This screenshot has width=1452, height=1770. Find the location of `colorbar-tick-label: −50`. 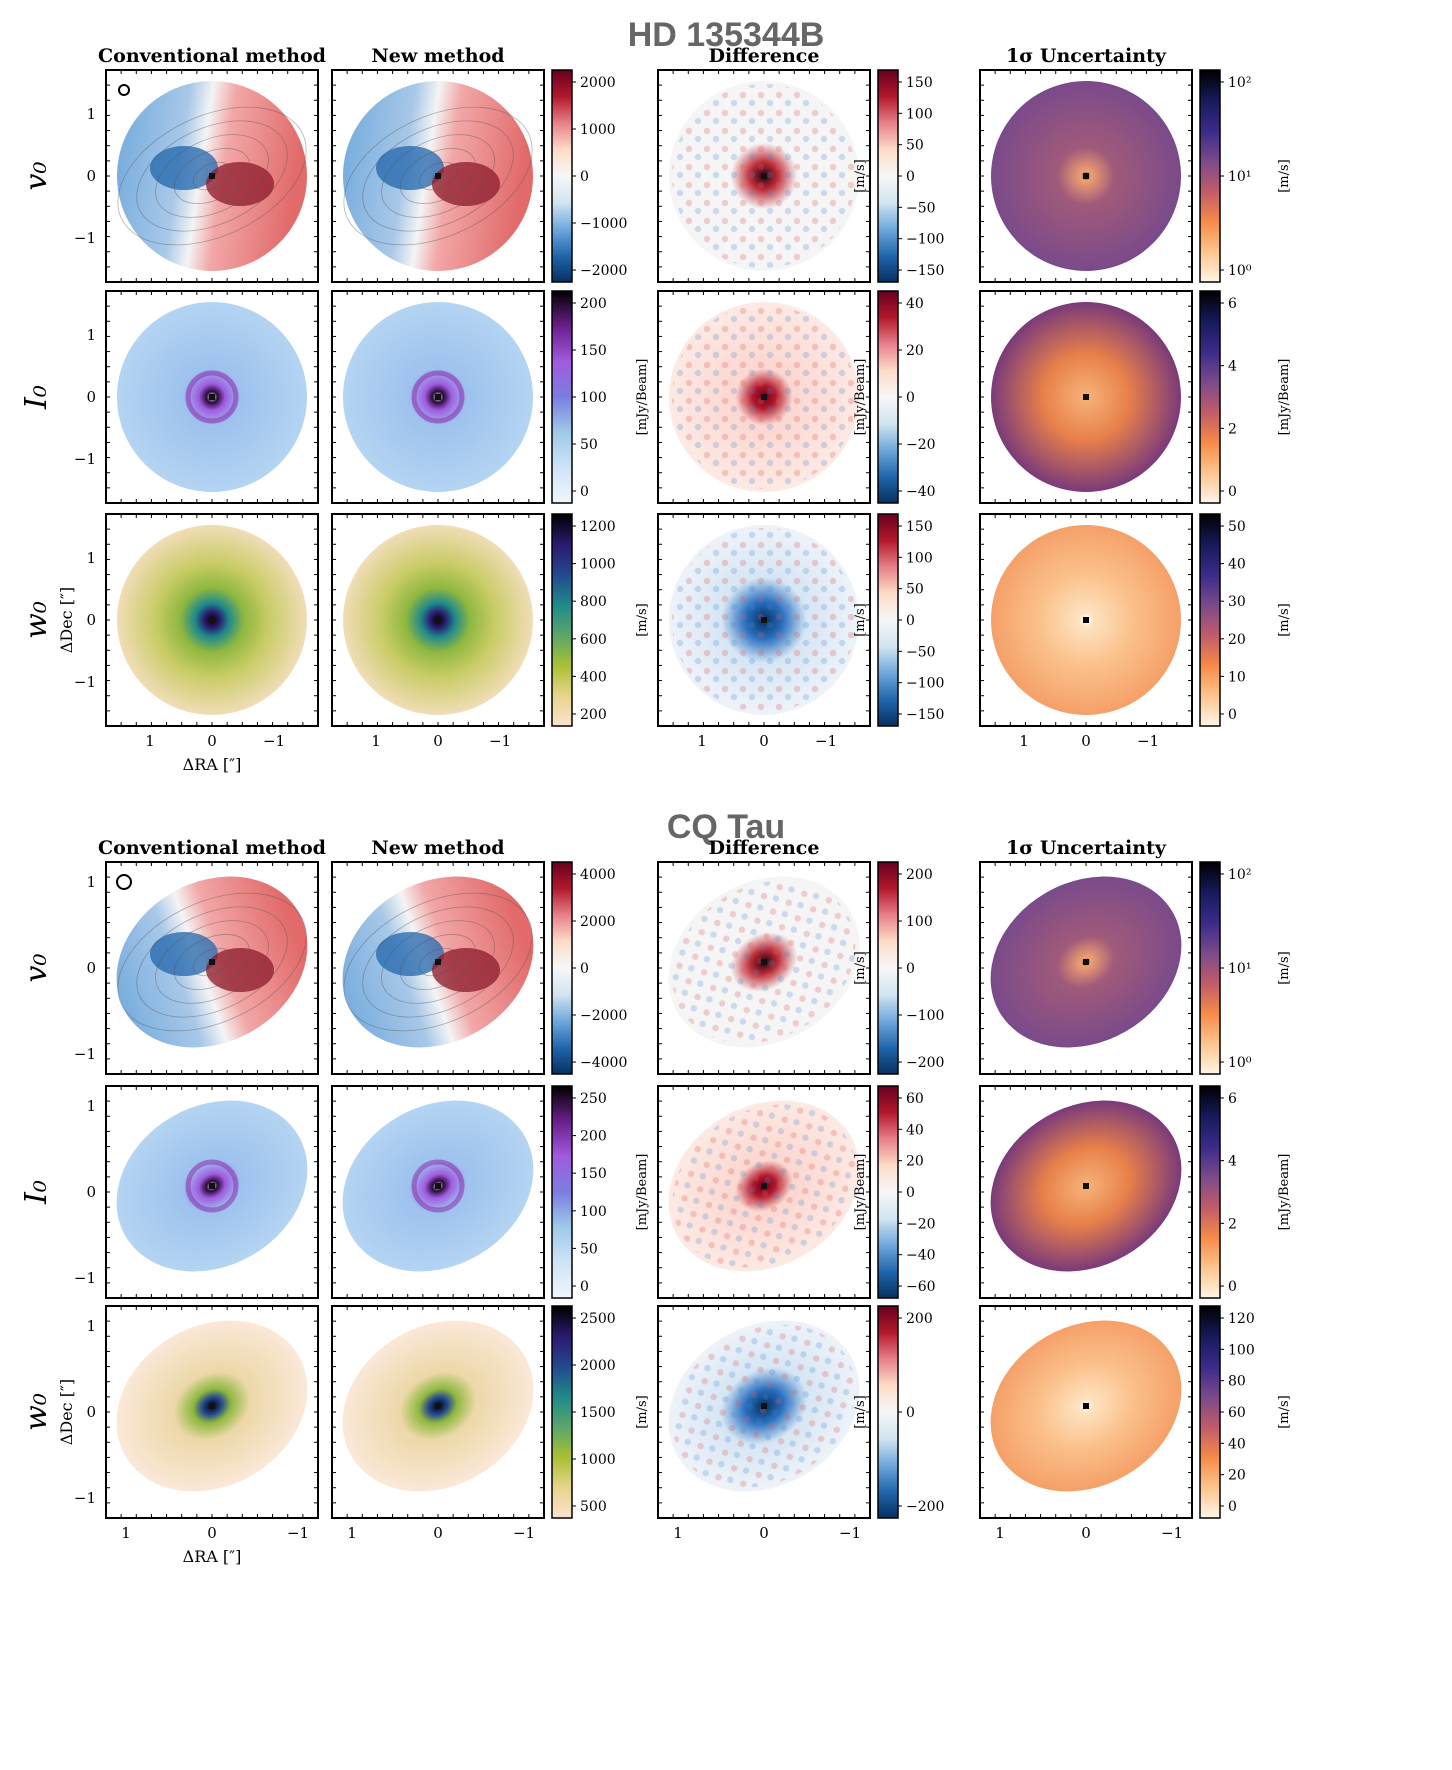

colorbar-tick-label: −50 is located at coordinates (921, 208).